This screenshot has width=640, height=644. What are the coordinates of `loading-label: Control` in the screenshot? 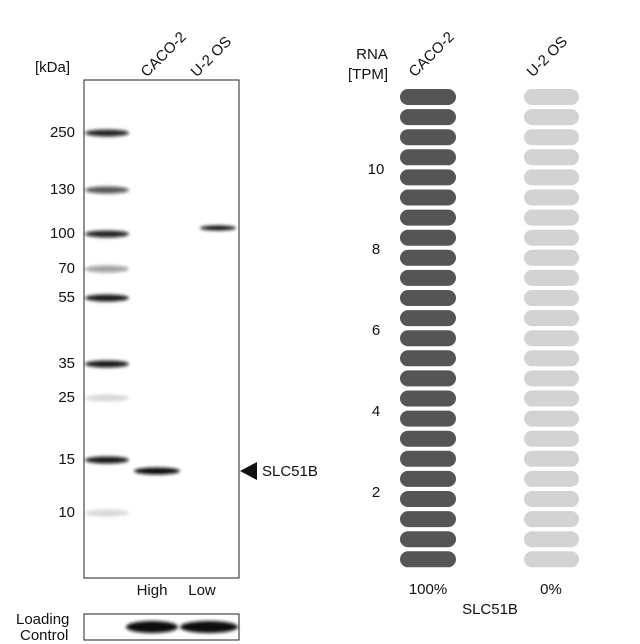 It's located at (44, 635).